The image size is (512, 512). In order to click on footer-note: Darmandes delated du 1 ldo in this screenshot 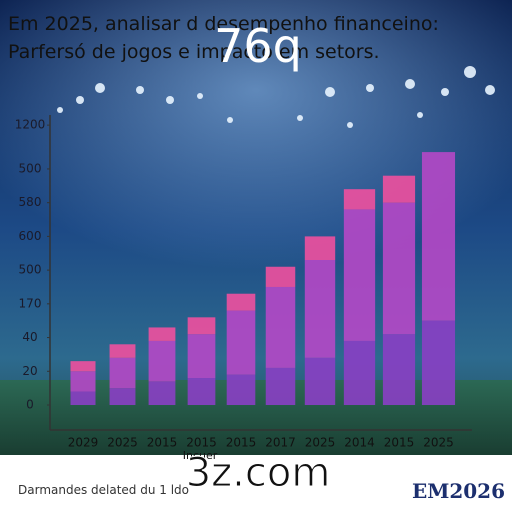, I will do `click(103, 490)`.